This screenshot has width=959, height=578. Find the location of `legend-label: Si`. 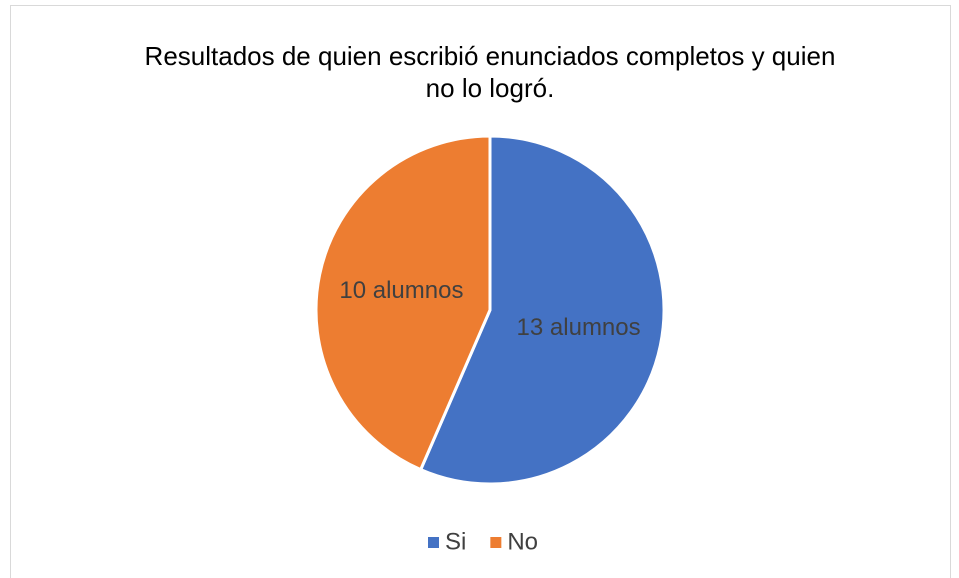

legend-label: Si is located at coordinates (455, 541).